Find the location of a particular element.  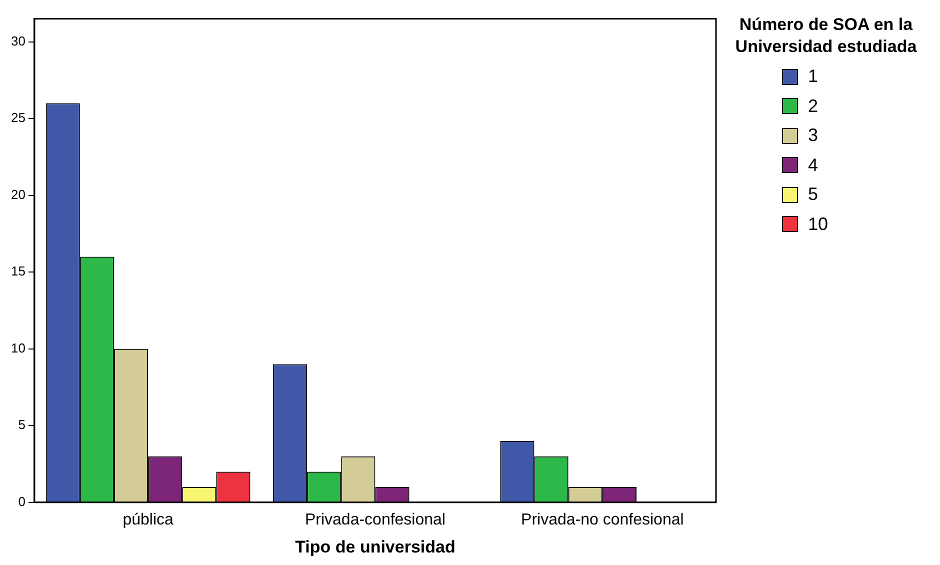

x-tick-label: Privada-confesional is located at coordinates (375, 519).